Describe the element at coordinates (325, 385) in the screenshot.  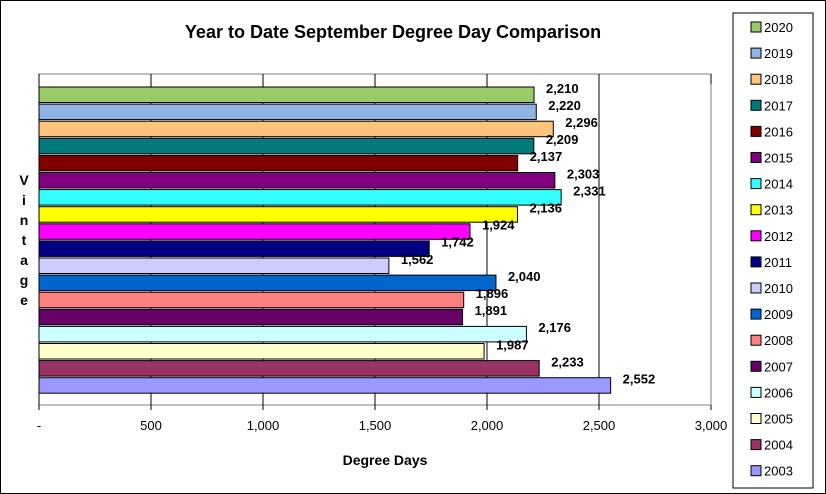
I see `bar-2003` at that location.